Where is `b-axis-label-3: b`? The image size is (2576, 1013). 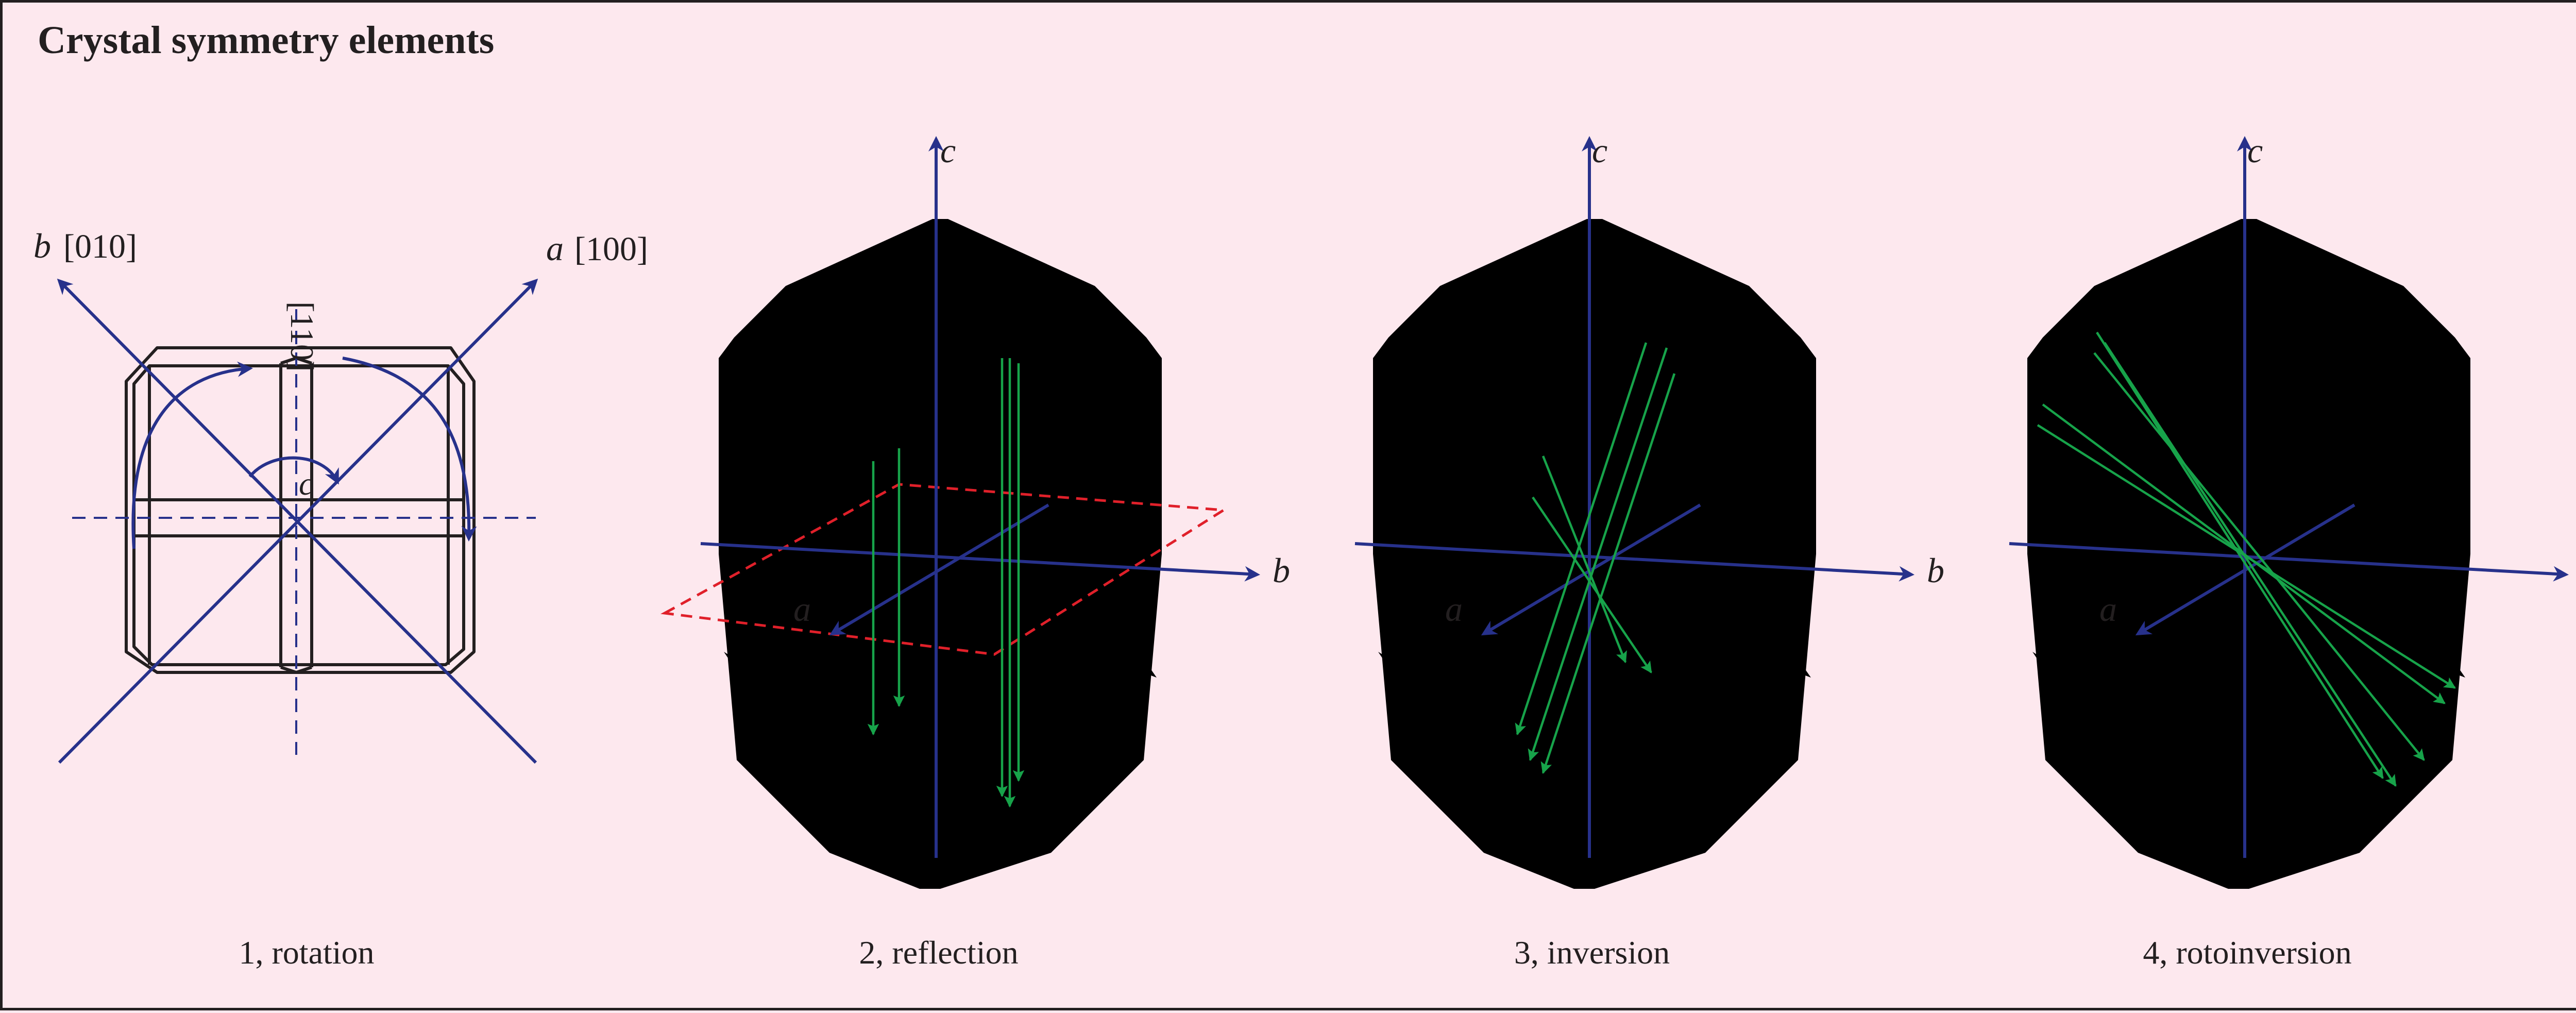
b-axis-label-3: b is located at coordinates (1935, 570).